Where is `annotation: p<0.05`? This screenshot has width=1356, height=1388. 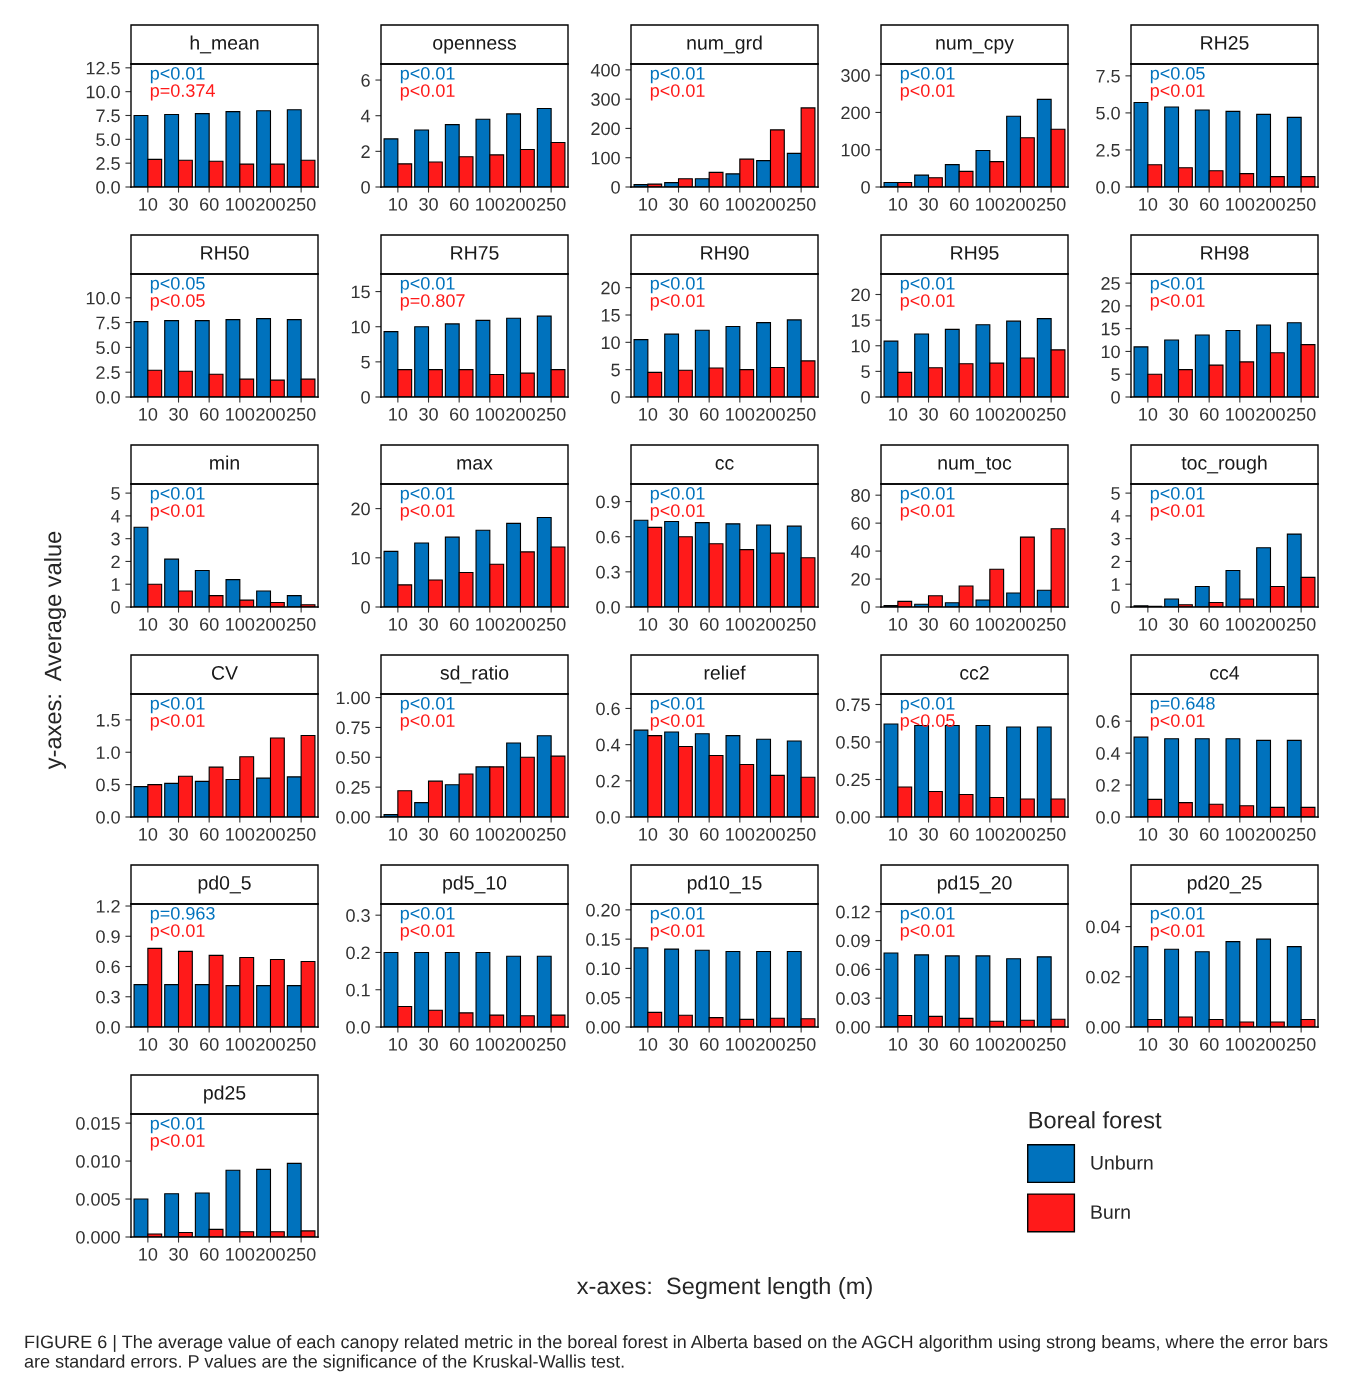
annotation: p<0.05 is located at coordinates (177, 285).